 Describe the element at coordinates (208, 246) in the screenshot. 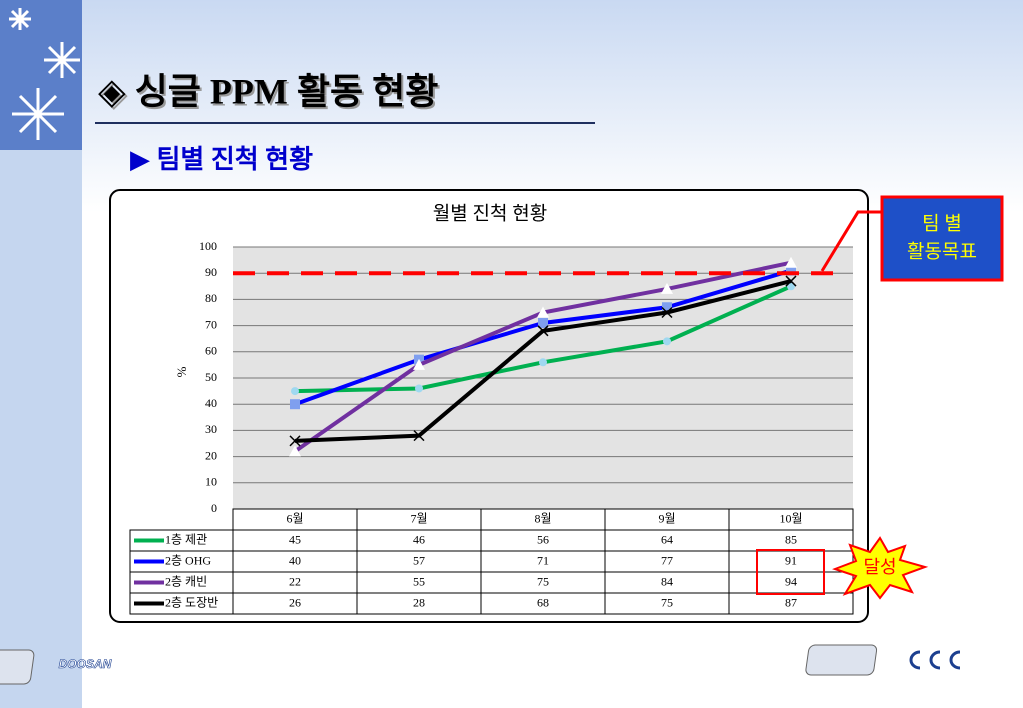

I see `y-tick-label: 100` at that location.